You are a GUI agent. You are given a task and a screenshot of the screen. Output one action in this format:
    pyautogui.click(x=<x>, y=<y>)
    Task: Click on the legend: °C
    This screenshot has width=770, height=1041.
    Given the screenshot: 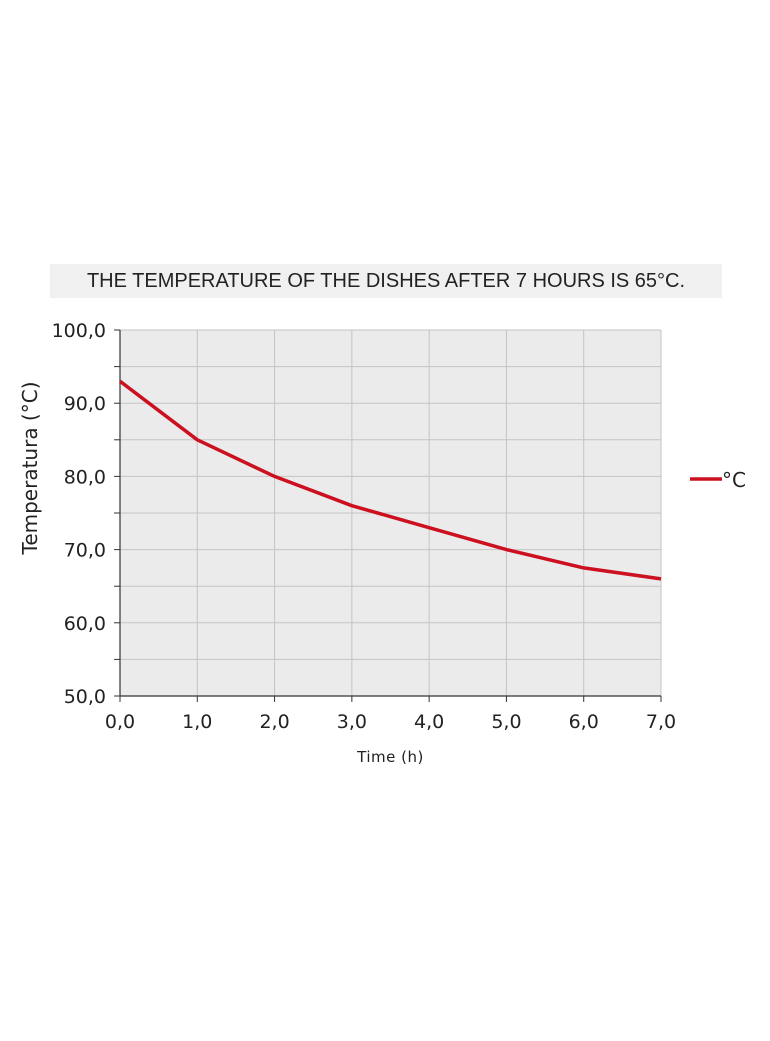 What is the action you would take?
    pyautogui.click(x=718, y=480)
    